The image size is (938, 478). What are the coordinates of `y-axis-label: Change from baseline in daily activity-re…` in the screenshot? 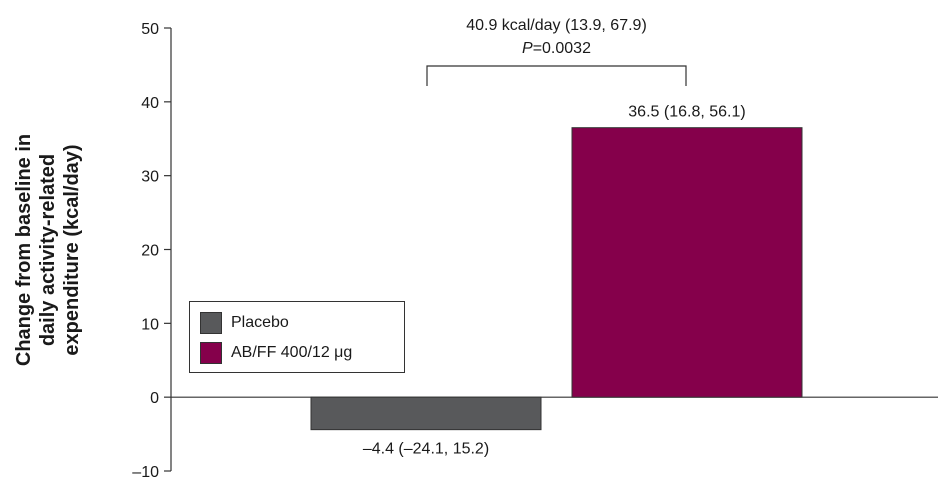 It's located at (48, 250).